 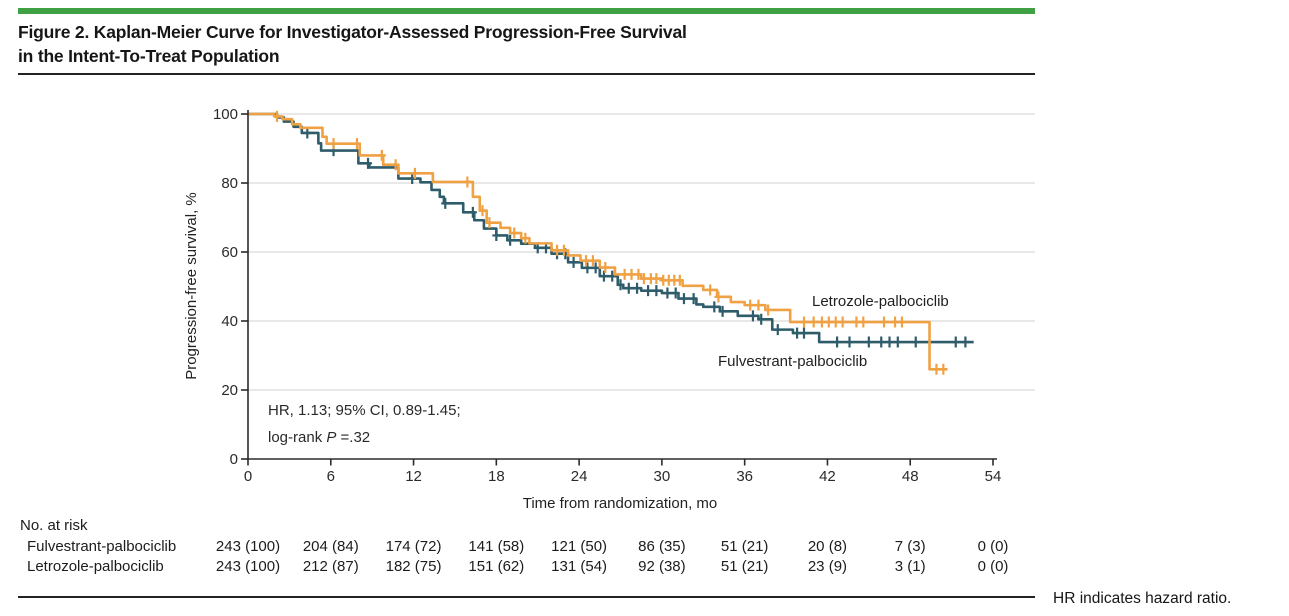 I want to click on title-divider-rule, so click(x=526, y=74).